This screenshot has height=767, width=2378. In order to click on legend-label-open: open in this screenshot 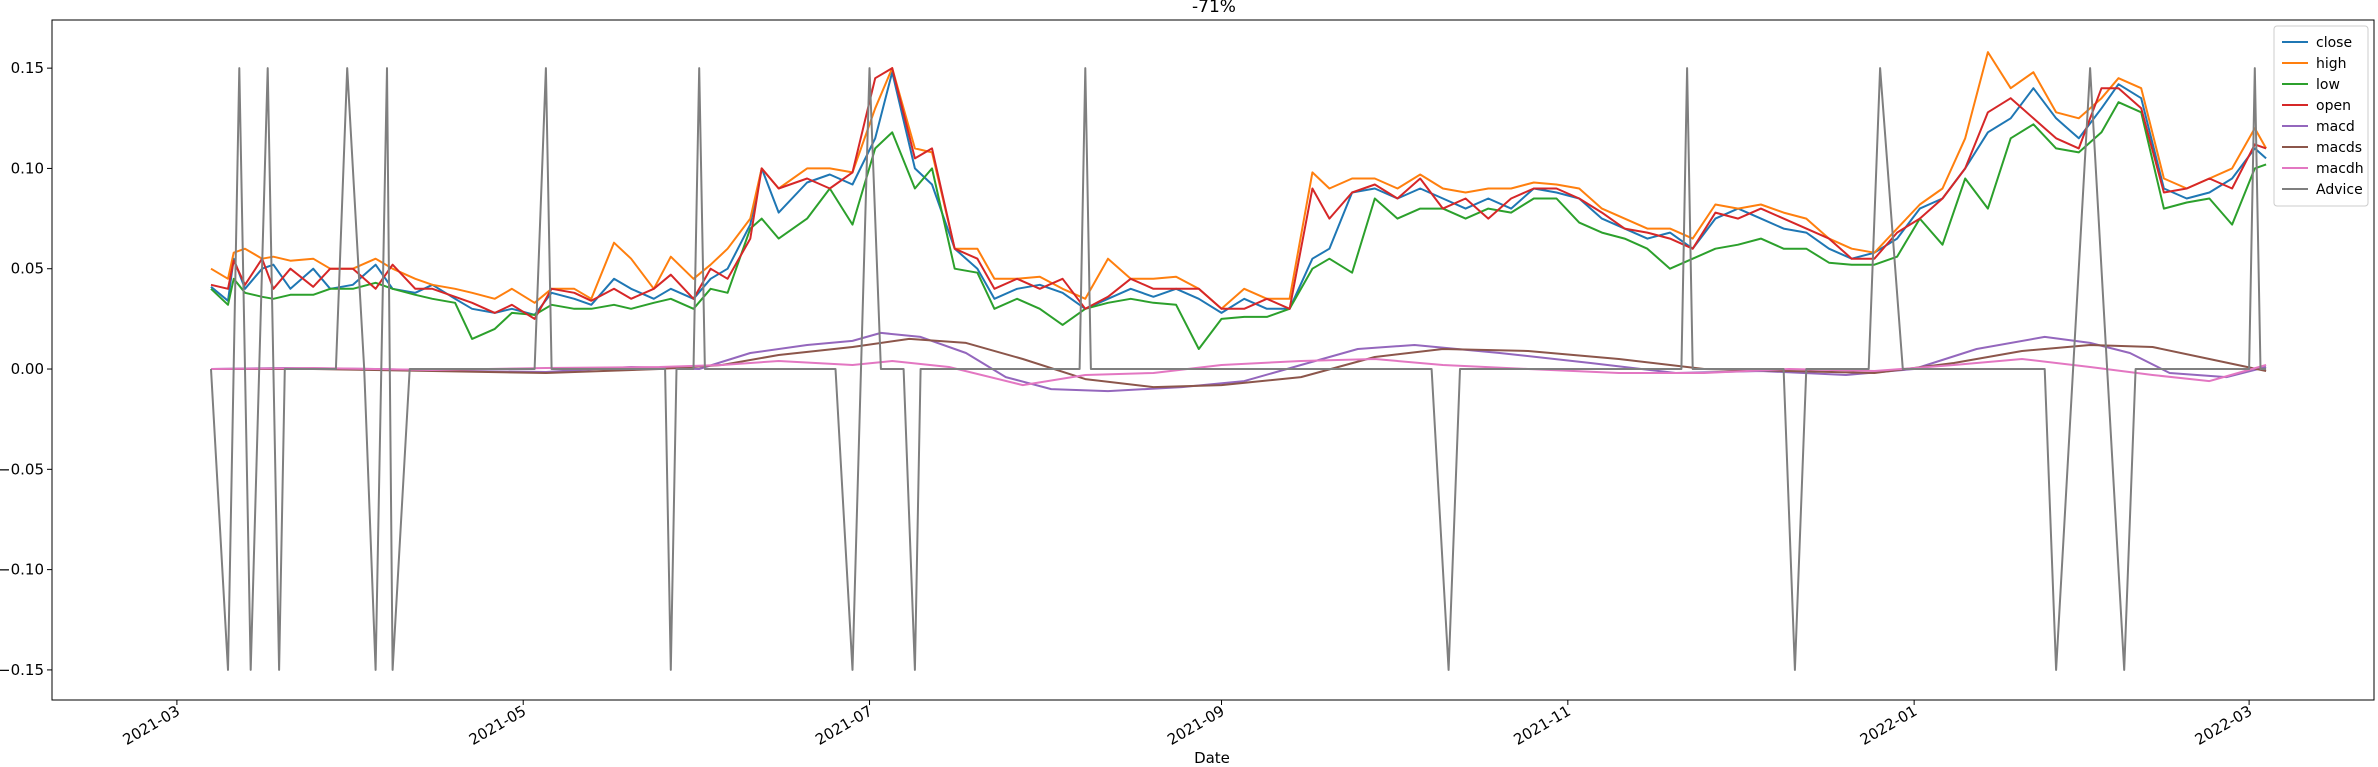, I will do `click(2333, 106)`.